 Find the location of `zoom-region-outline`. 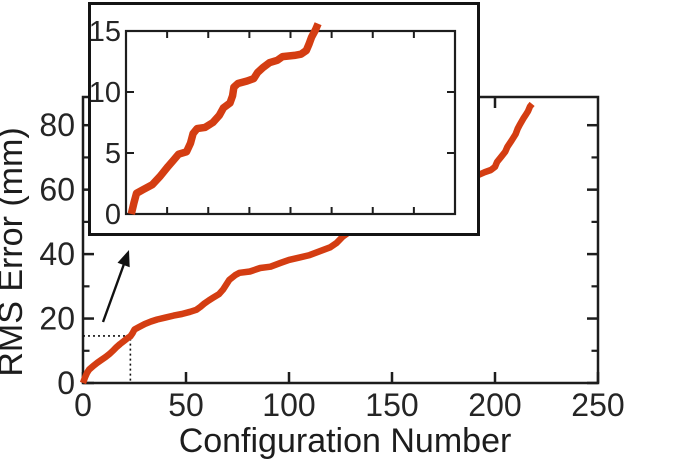

zoom-region-outline is located at coordinates (107, 359).